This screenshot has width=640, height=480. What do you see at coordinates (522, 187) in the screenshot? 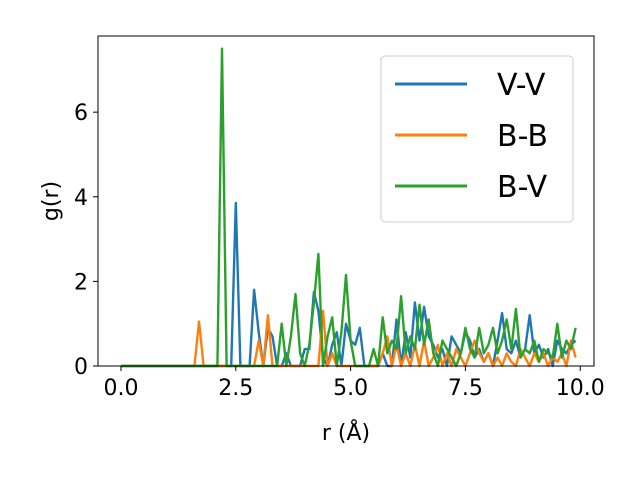
I see `legend-label-b-v: B-V` at bounding box center [522, 187].